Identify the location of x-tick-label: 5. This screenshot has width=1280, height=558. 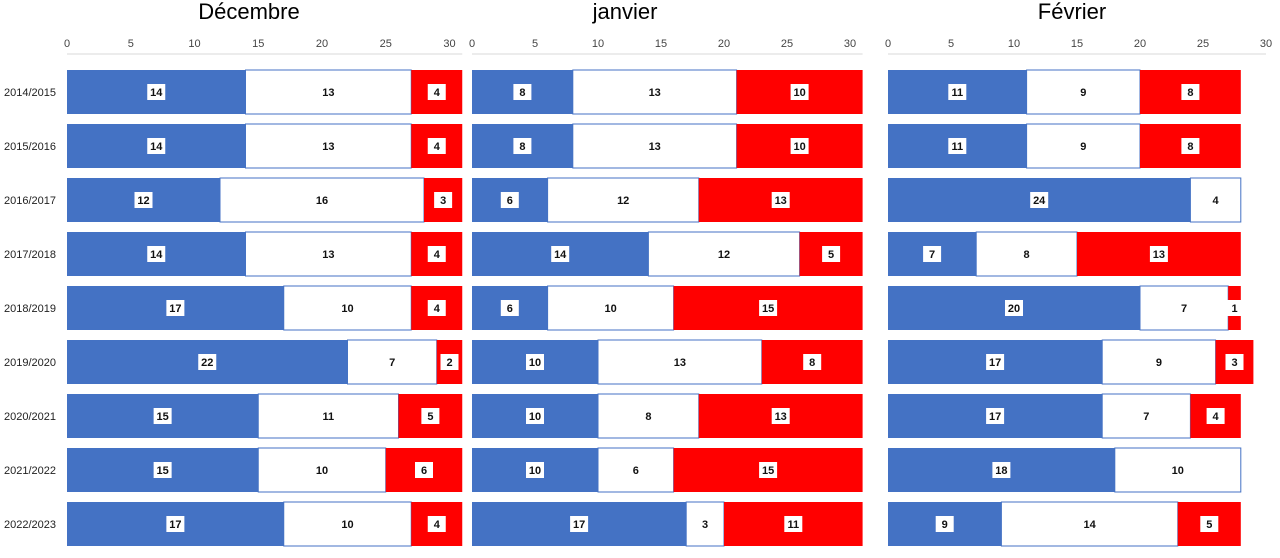
(951, 44).